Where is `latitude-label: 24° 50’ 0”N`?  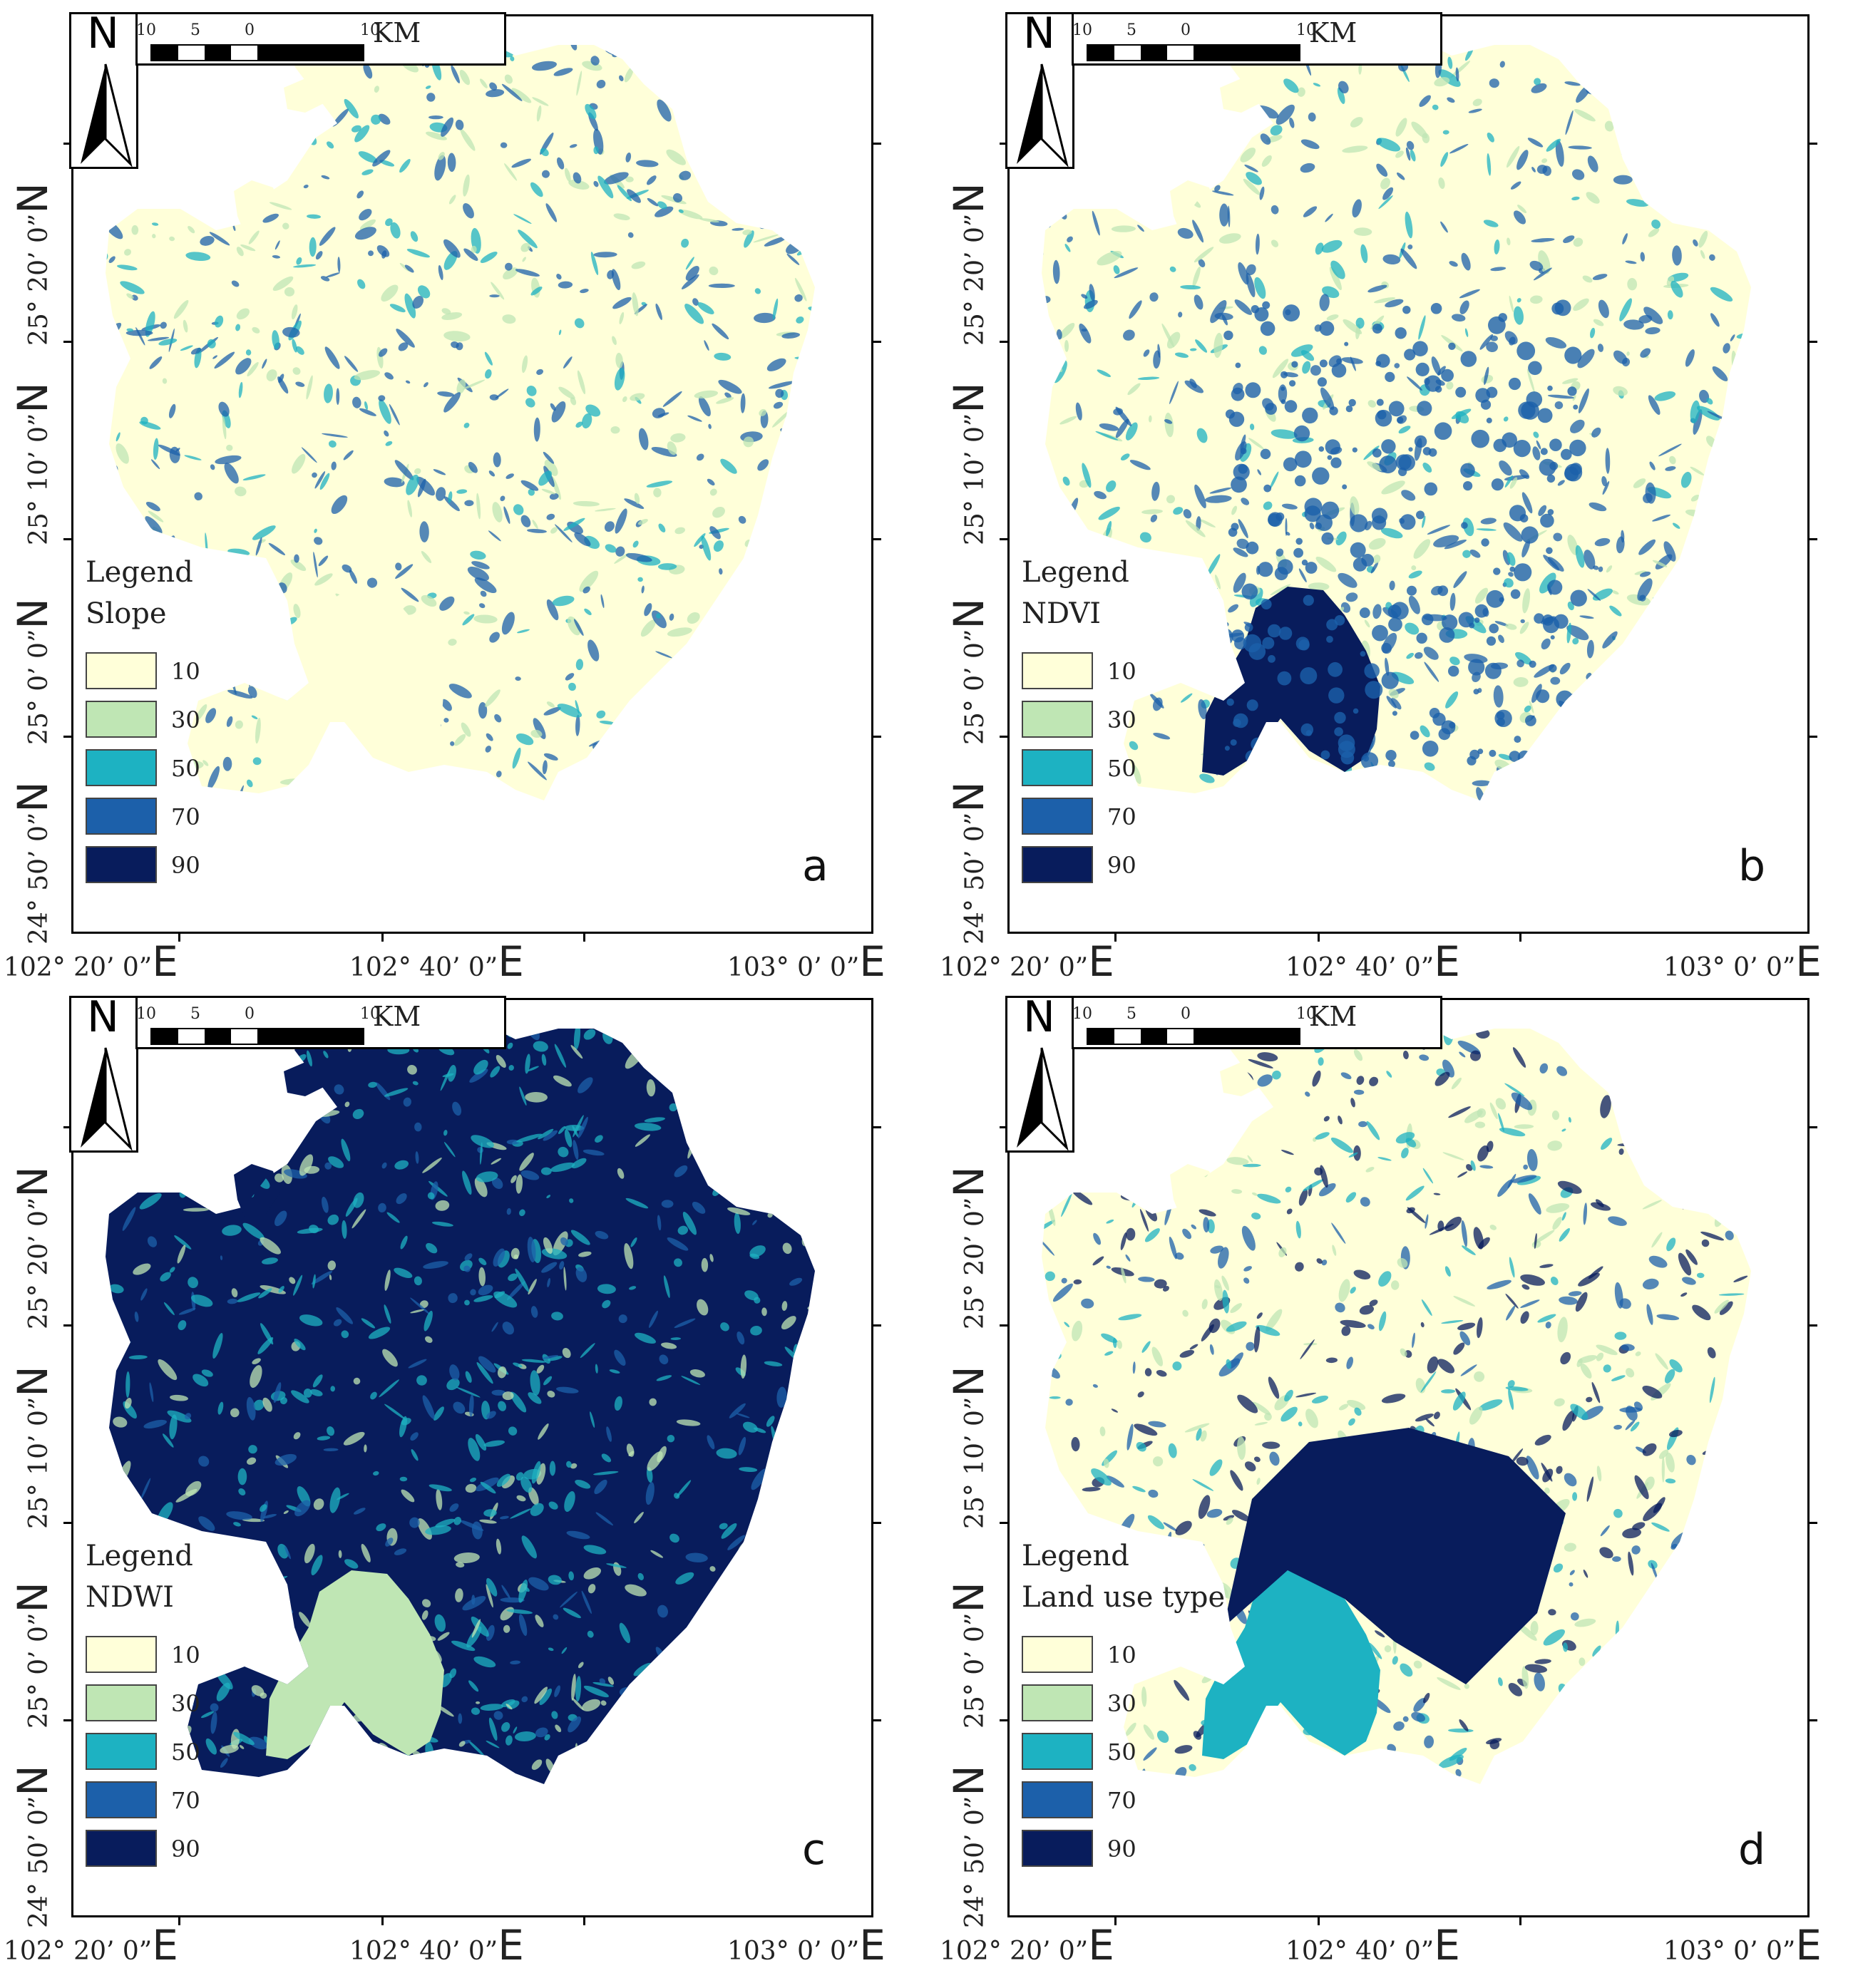
latitude-label: 24° 50’ 0”N is located at coordinates (33, 862).